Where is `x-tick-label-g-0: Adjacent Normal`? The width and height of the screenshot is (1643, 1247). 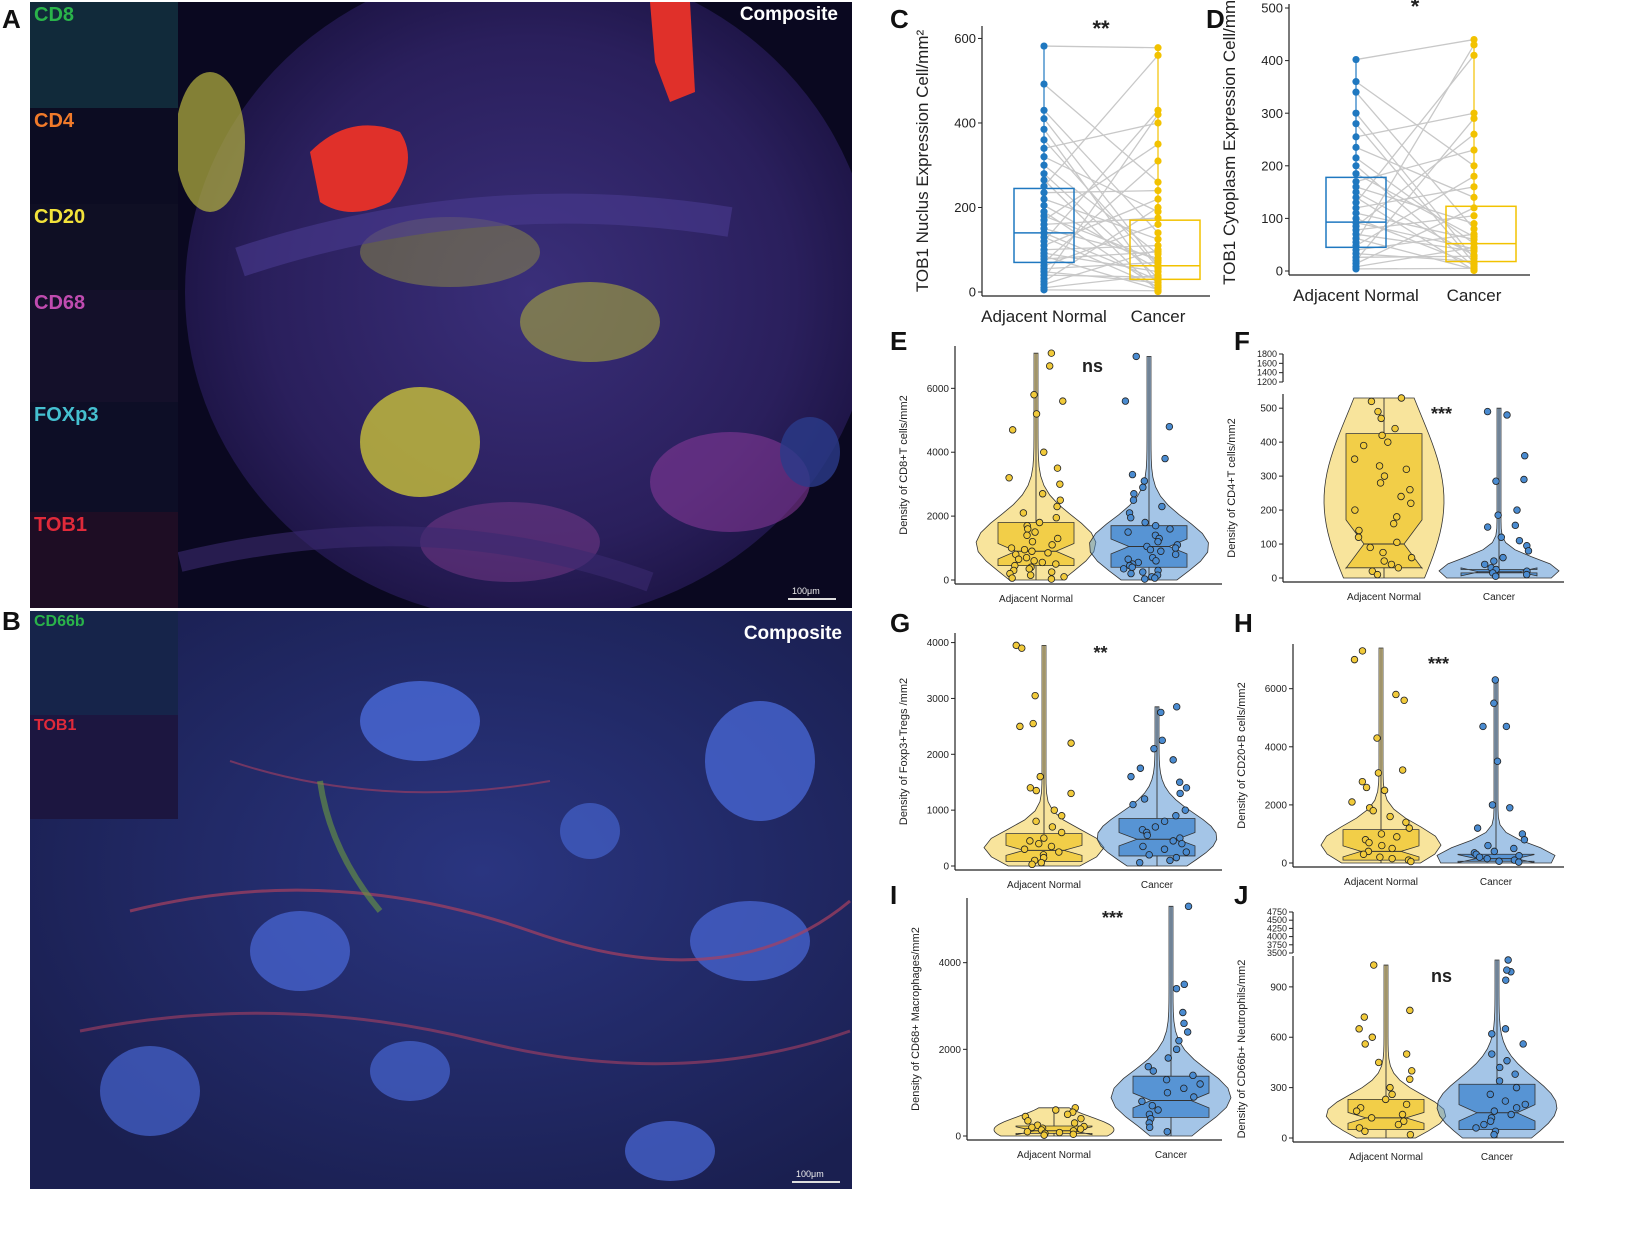
x-tick-label-g-0: Adjacent Normal is located at coordinates (1044, 885).